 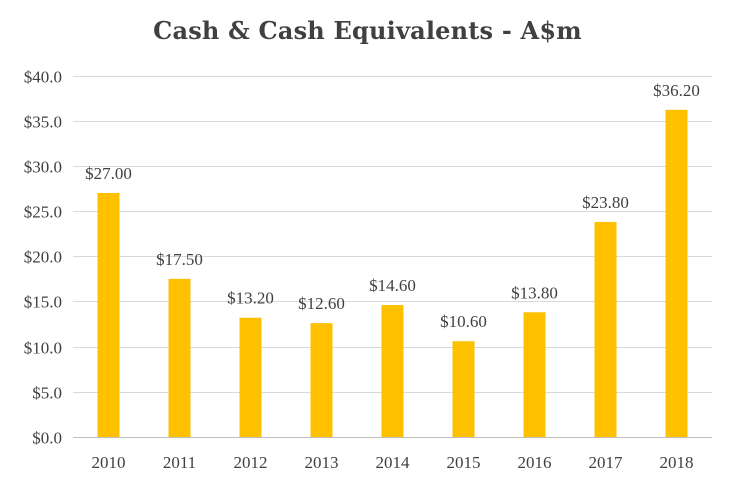 What do you see at coordinates (321, 303) in the screenshot?
I see `data-label: $12.60` at bounding box center [321, 303].